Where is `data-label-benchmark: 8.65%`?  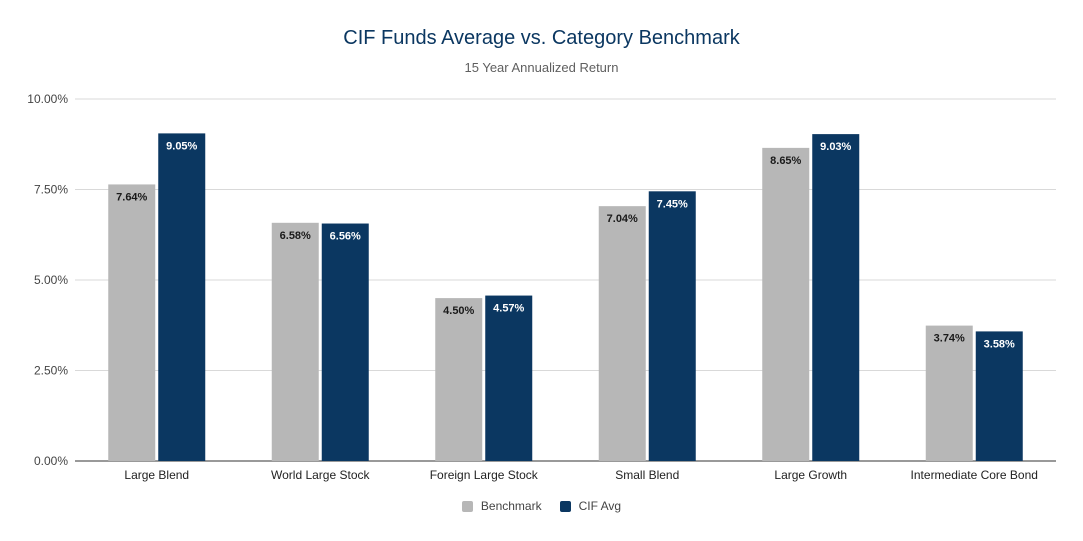 data-label-benchmark: 8.65% is located at coordinates (785, 161).